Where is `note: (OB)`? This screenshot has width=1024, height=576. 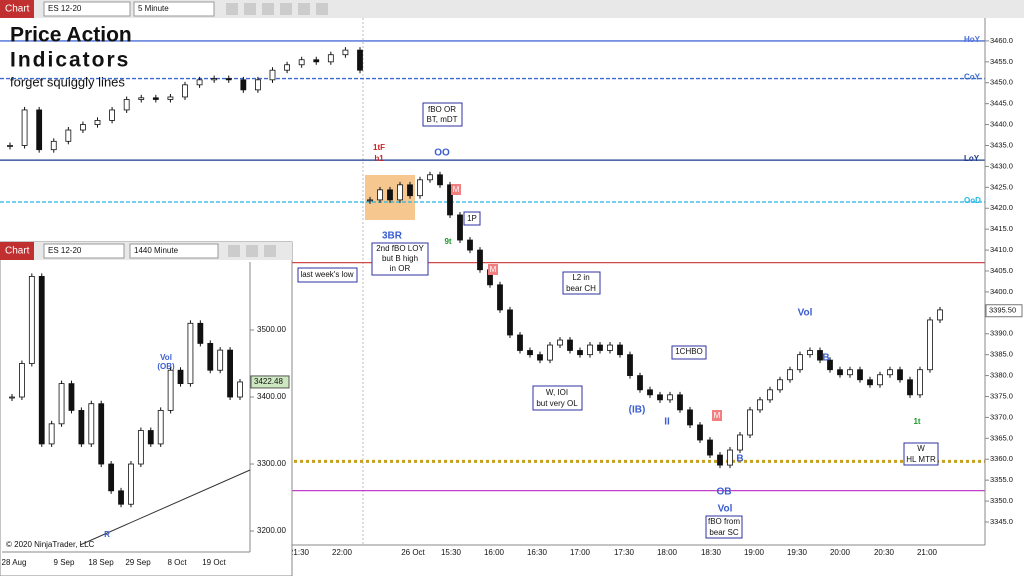 note: (OB) is located at coordinates (166, 366).